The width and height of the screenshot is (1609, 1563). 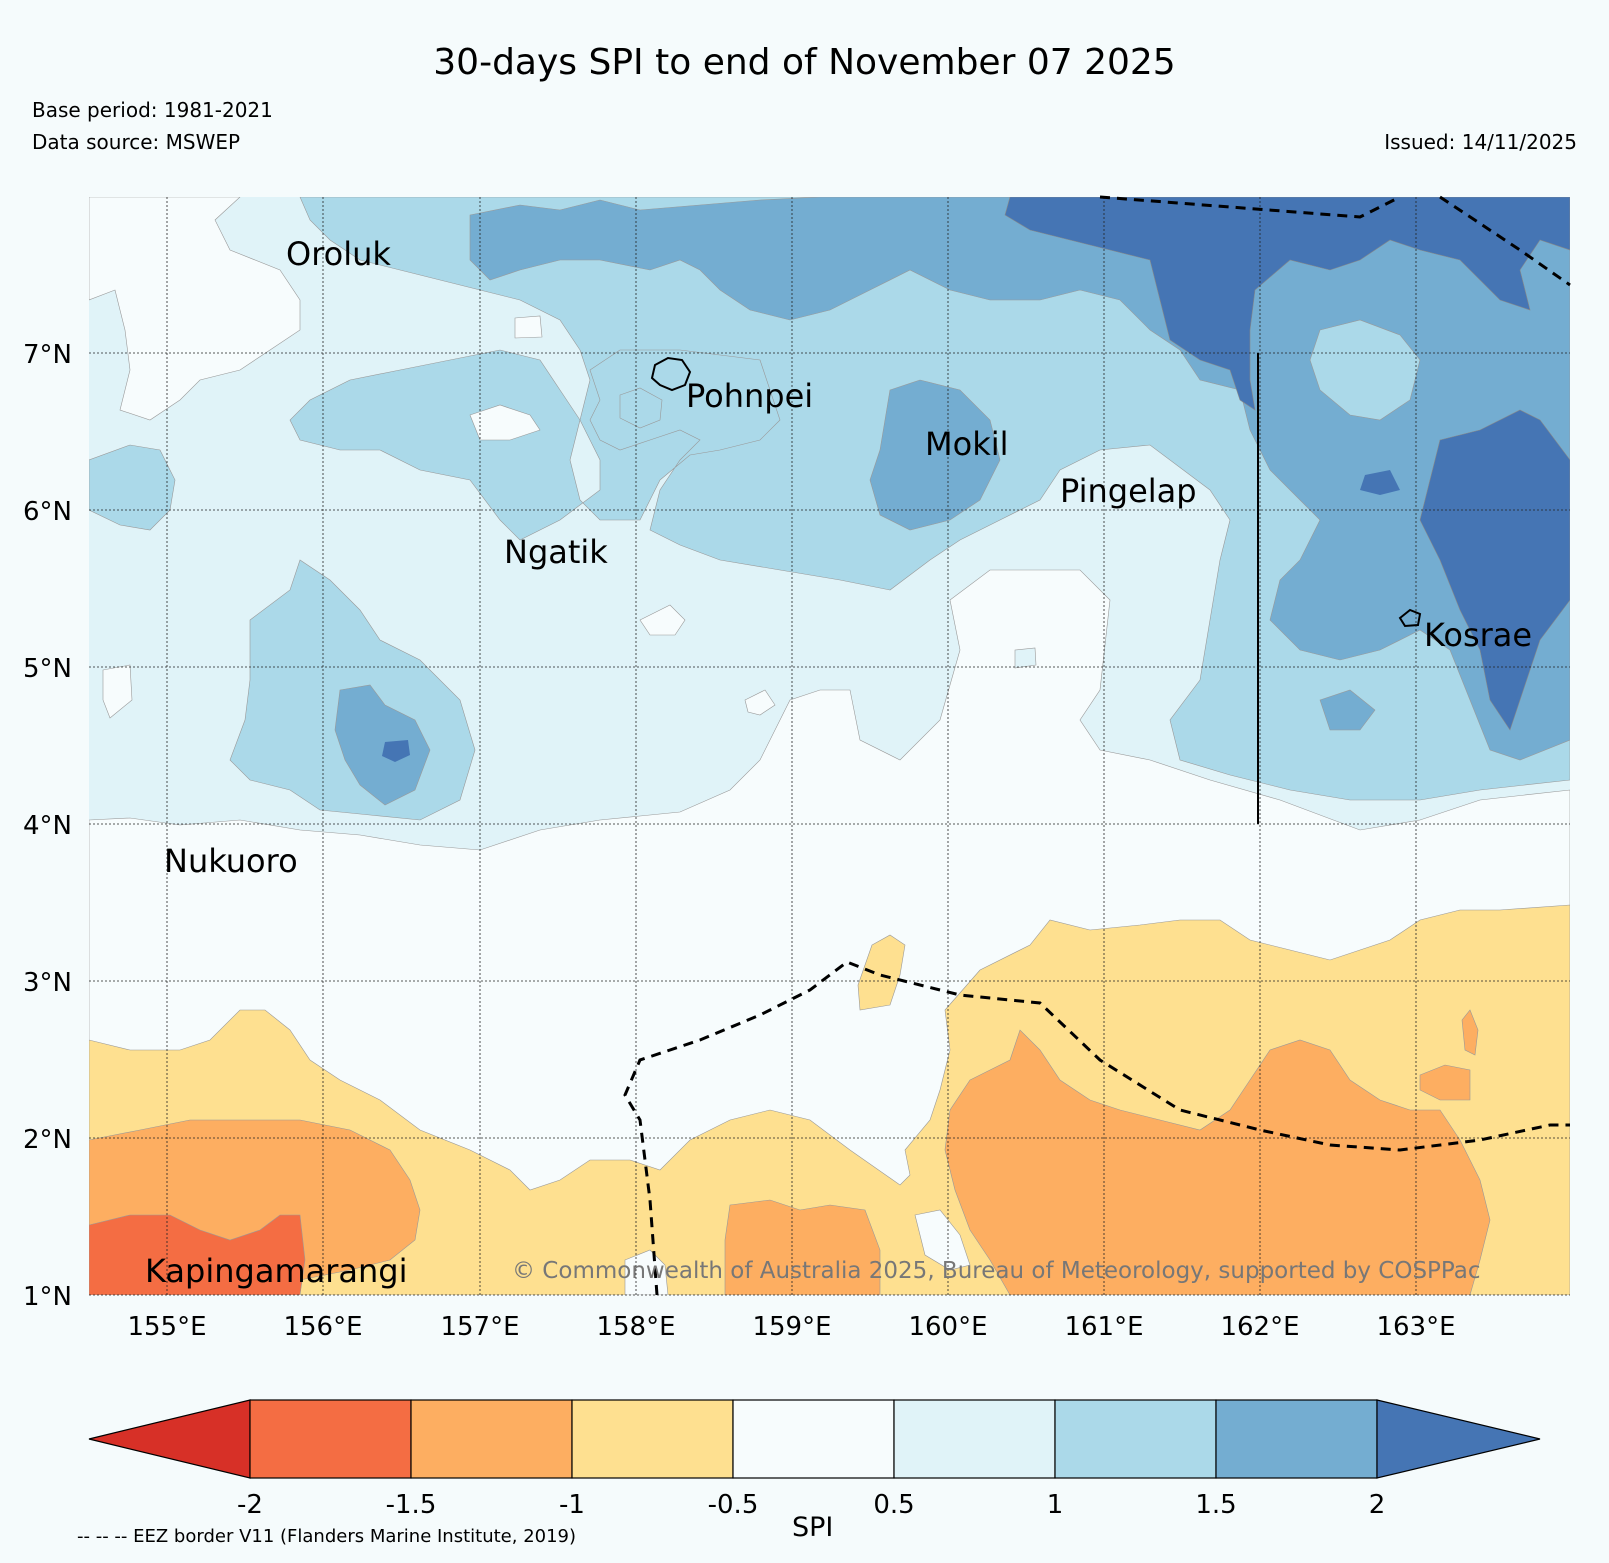 I want to click on colorbar-extend-low, so click(x=169, y=1439).